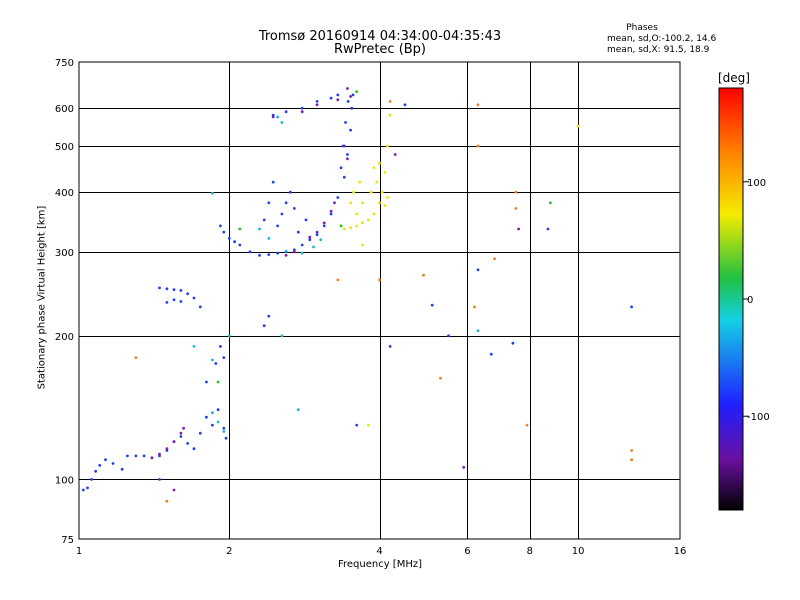 The image size is (800, 600). What do you see at coordinates (530, 551) in the screenshot?
I see `x-tick-label: 8` at bounding box center [530, 551].